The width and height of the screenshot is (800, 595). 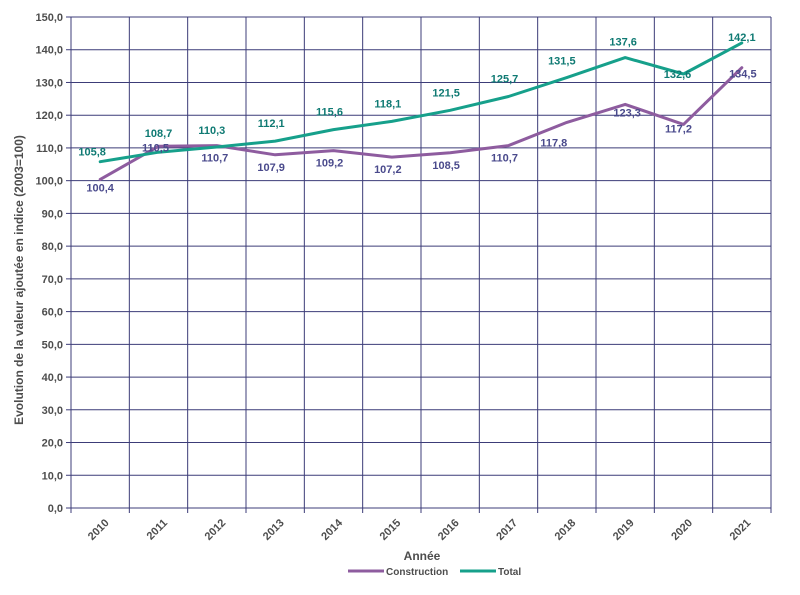 What do you see at coordinates (157, 529) in the screenshot?
I see `x-tick-label: 2011` at bounding box center [157, 529].